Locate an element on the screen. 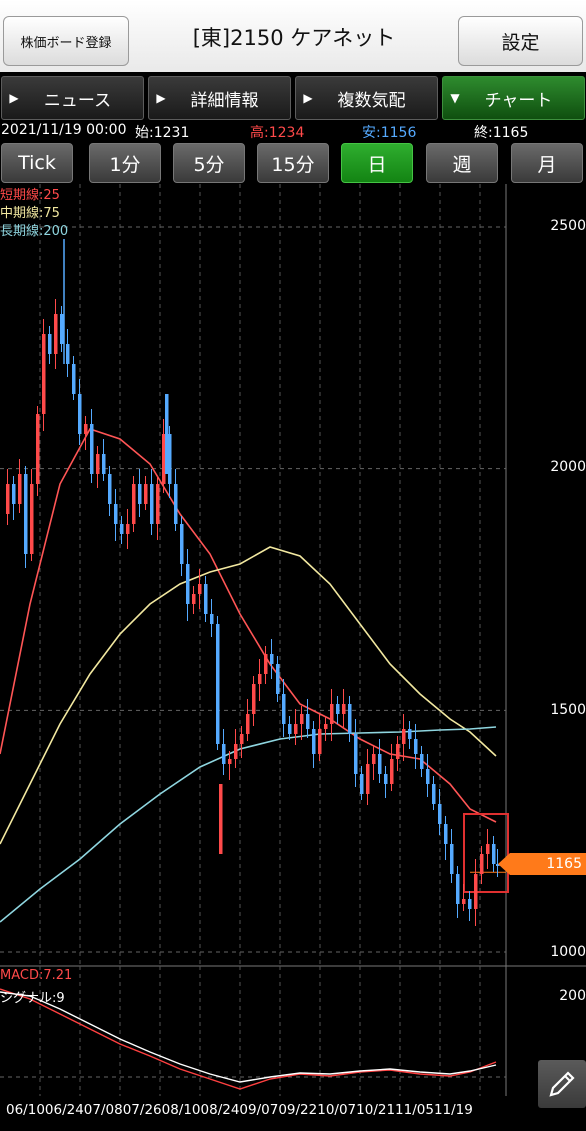 The height and width of the screenshot is (1131, 586). price-axis-label: 1000 is located at coordinates (568, 952).